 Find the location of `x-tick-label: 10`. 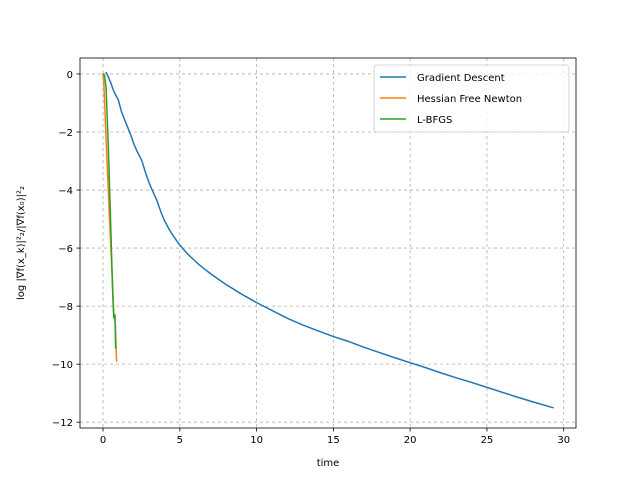

x-tick-label: 10 is located at coordinates (256, 440).